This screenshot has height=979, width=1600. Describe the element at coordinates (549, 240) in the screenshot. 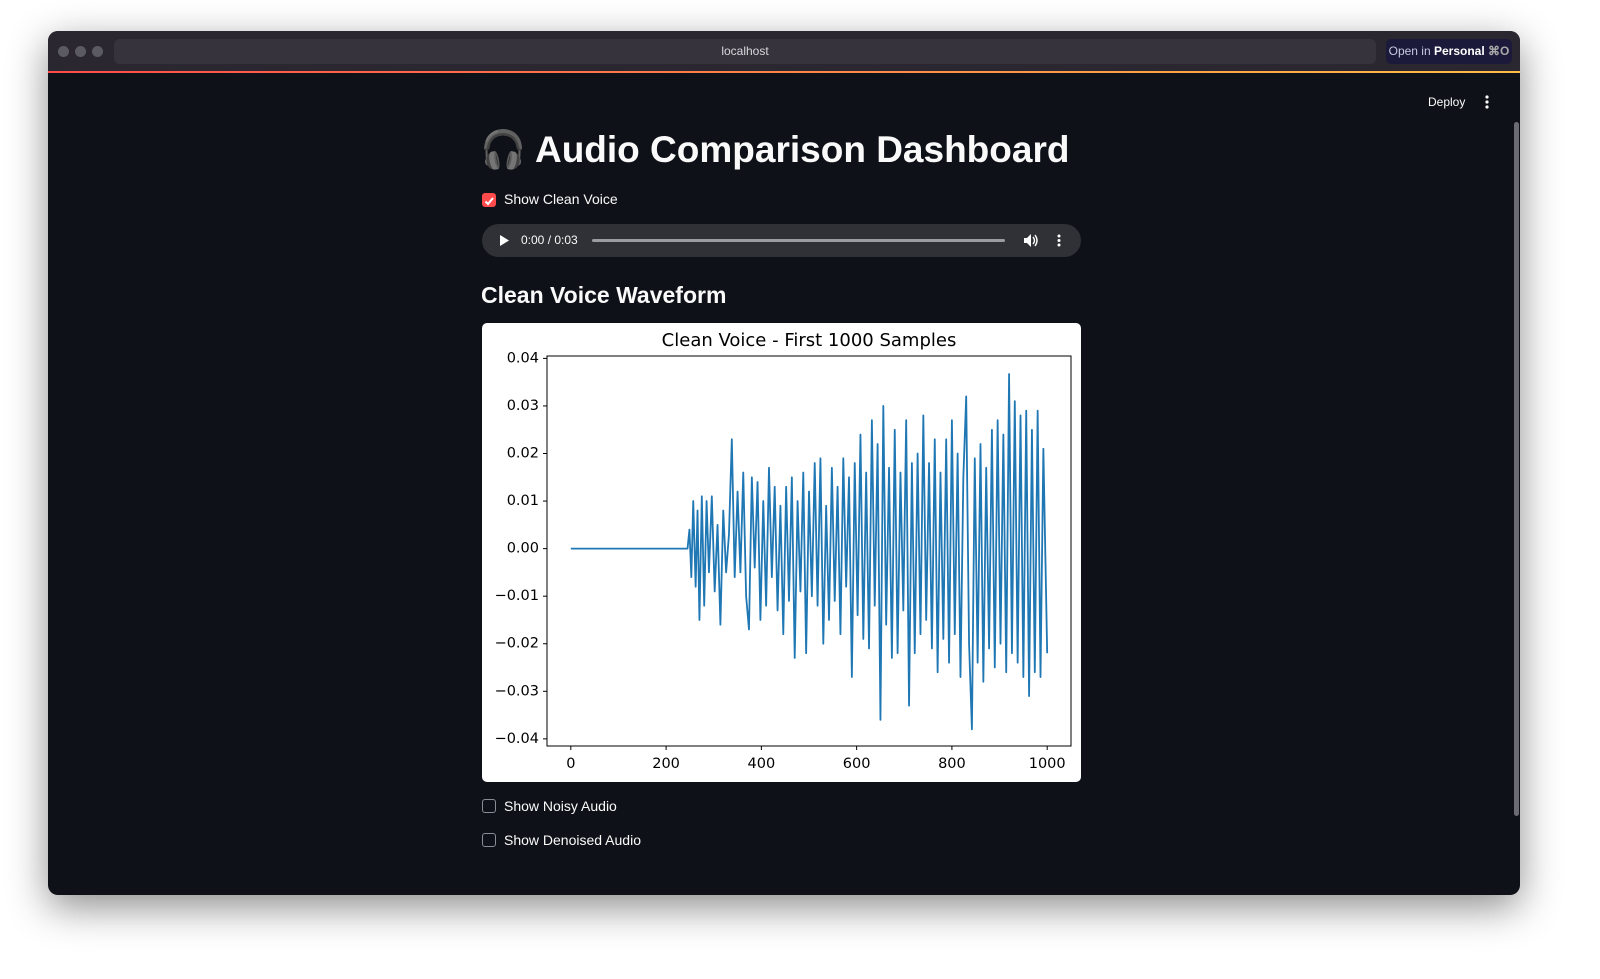

I see `audio-time: 0:00 / 0:03` at that location.